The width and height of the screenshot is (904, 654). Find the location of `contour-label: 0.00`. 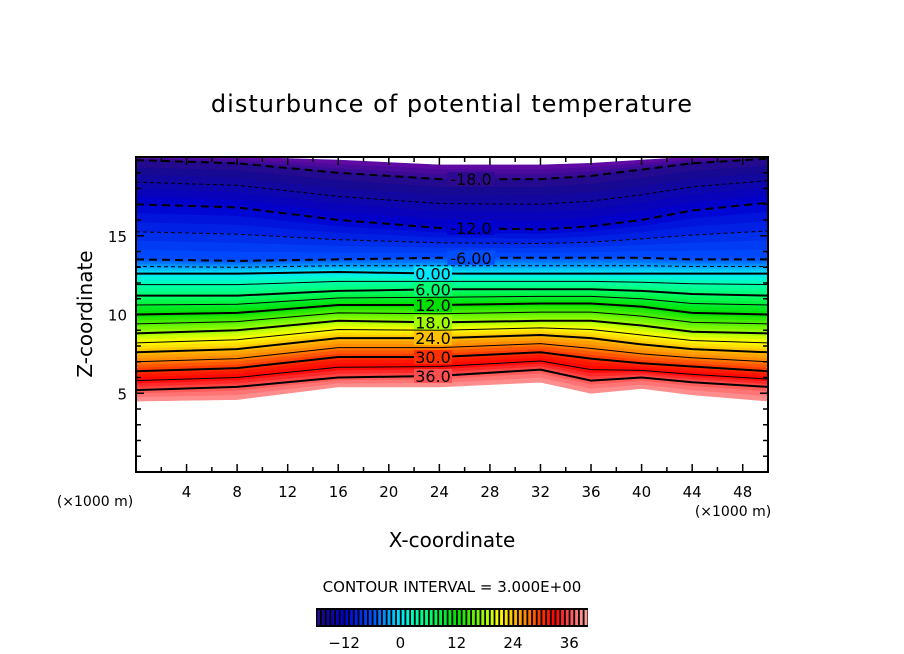

contour-label: 0.00 is located at coordinates (433, 274).